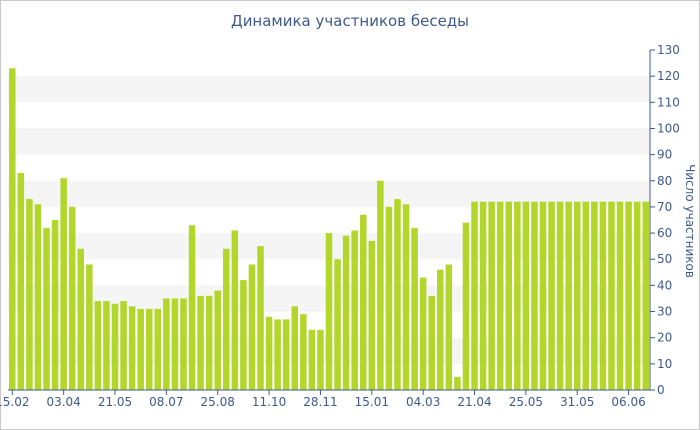  I want to click on y-tick-label: 120, so click(668, 76).